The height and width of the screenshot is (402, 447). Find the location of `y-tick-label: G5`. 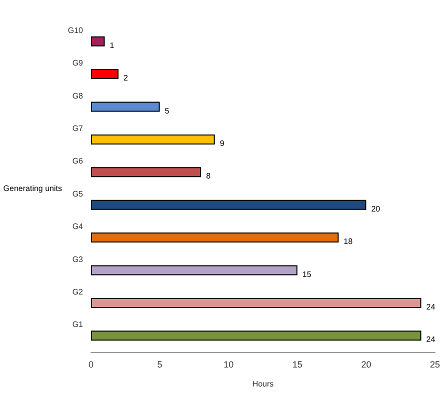

y-tick-label: G5 is located at coordinates (78, 193).